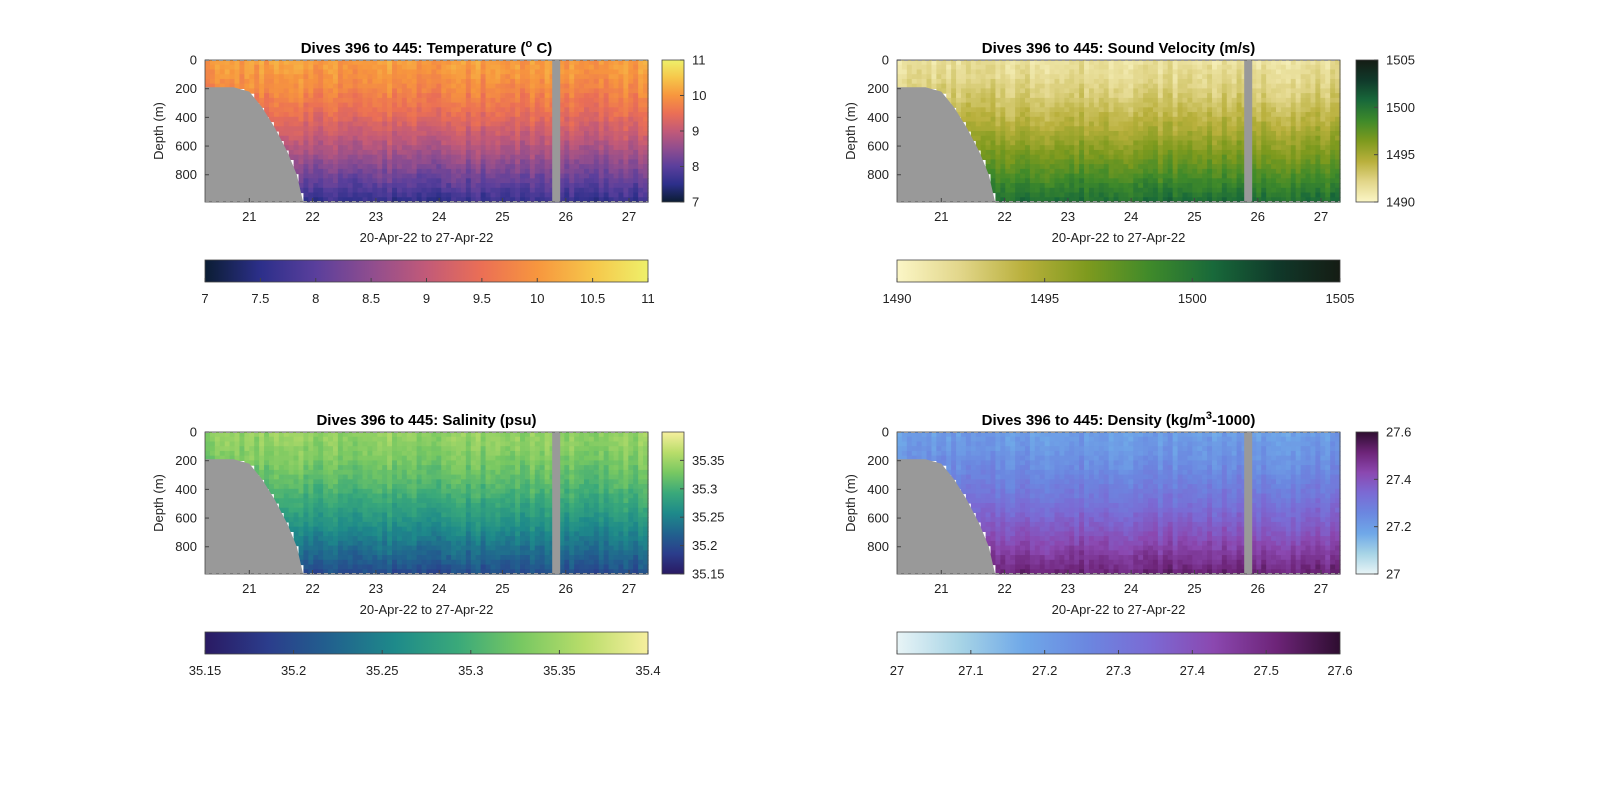  Describe the element at coordinates (648, 298) in the screenshot. I see `bottom-colorbar-label: 11` at that location.